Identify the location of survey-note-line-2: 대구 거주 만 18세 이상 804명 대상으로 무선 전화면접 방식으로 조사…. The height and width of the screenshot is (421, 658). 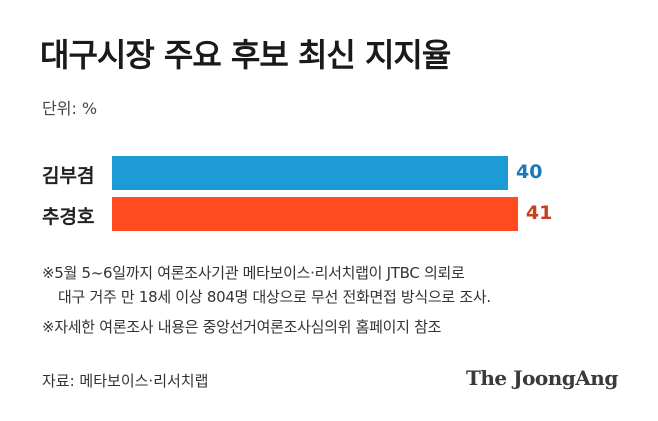
(274, 297).